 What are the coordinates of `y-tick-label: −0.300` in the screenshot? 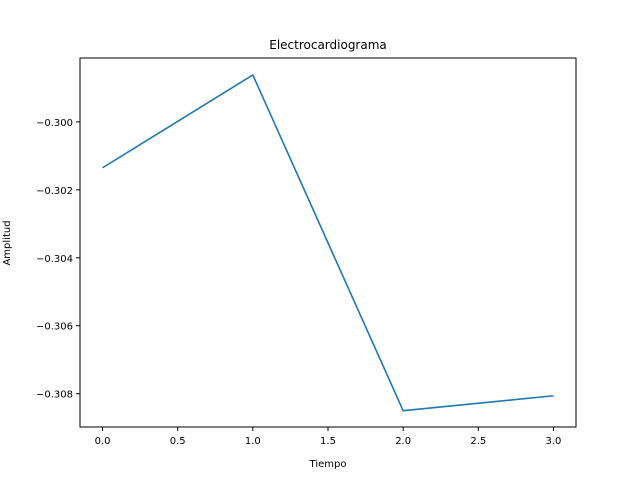 It's located at (54, 123).